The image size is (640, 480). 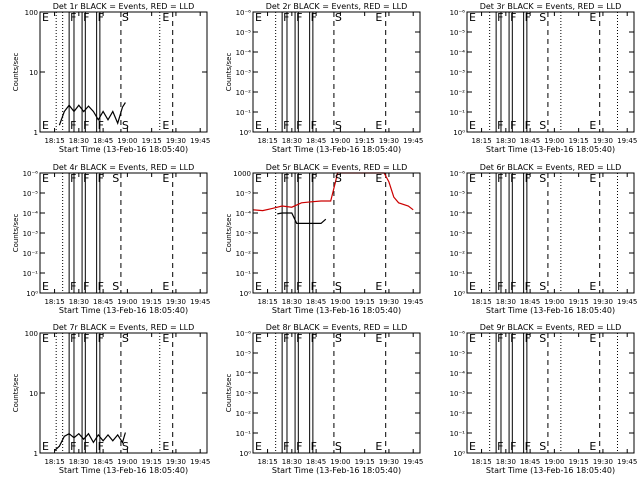 I want to click on chart-title: Det 6r BLACK = Events, RED = LLD, so click(x=551, y=167).